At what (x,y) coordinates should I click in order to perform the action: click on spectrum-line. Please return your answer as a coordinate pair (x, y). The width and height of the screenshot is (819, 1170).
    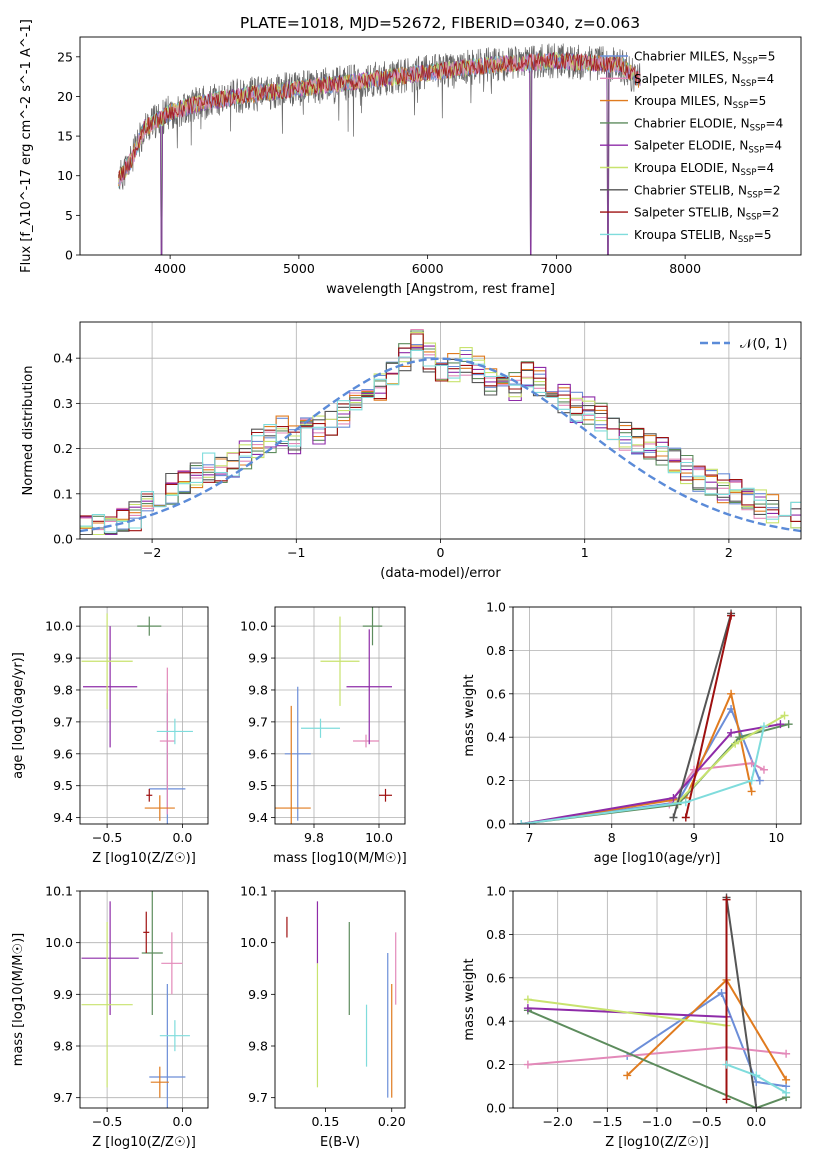
    Looking at the image, I should click on (379, 117).